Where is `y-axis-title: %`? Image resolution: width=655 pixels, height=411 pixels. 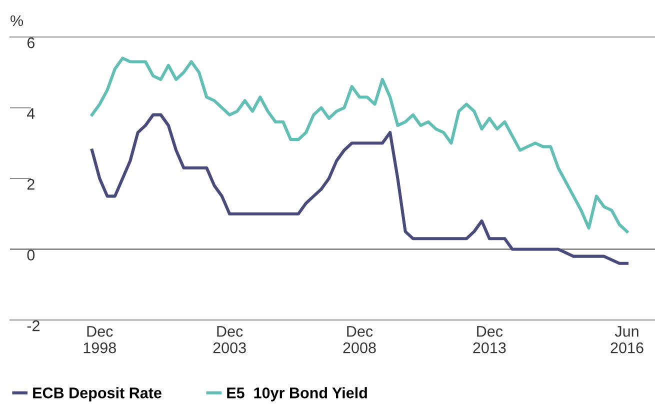
y-axis-title: % is located at coordinates (17, 20).